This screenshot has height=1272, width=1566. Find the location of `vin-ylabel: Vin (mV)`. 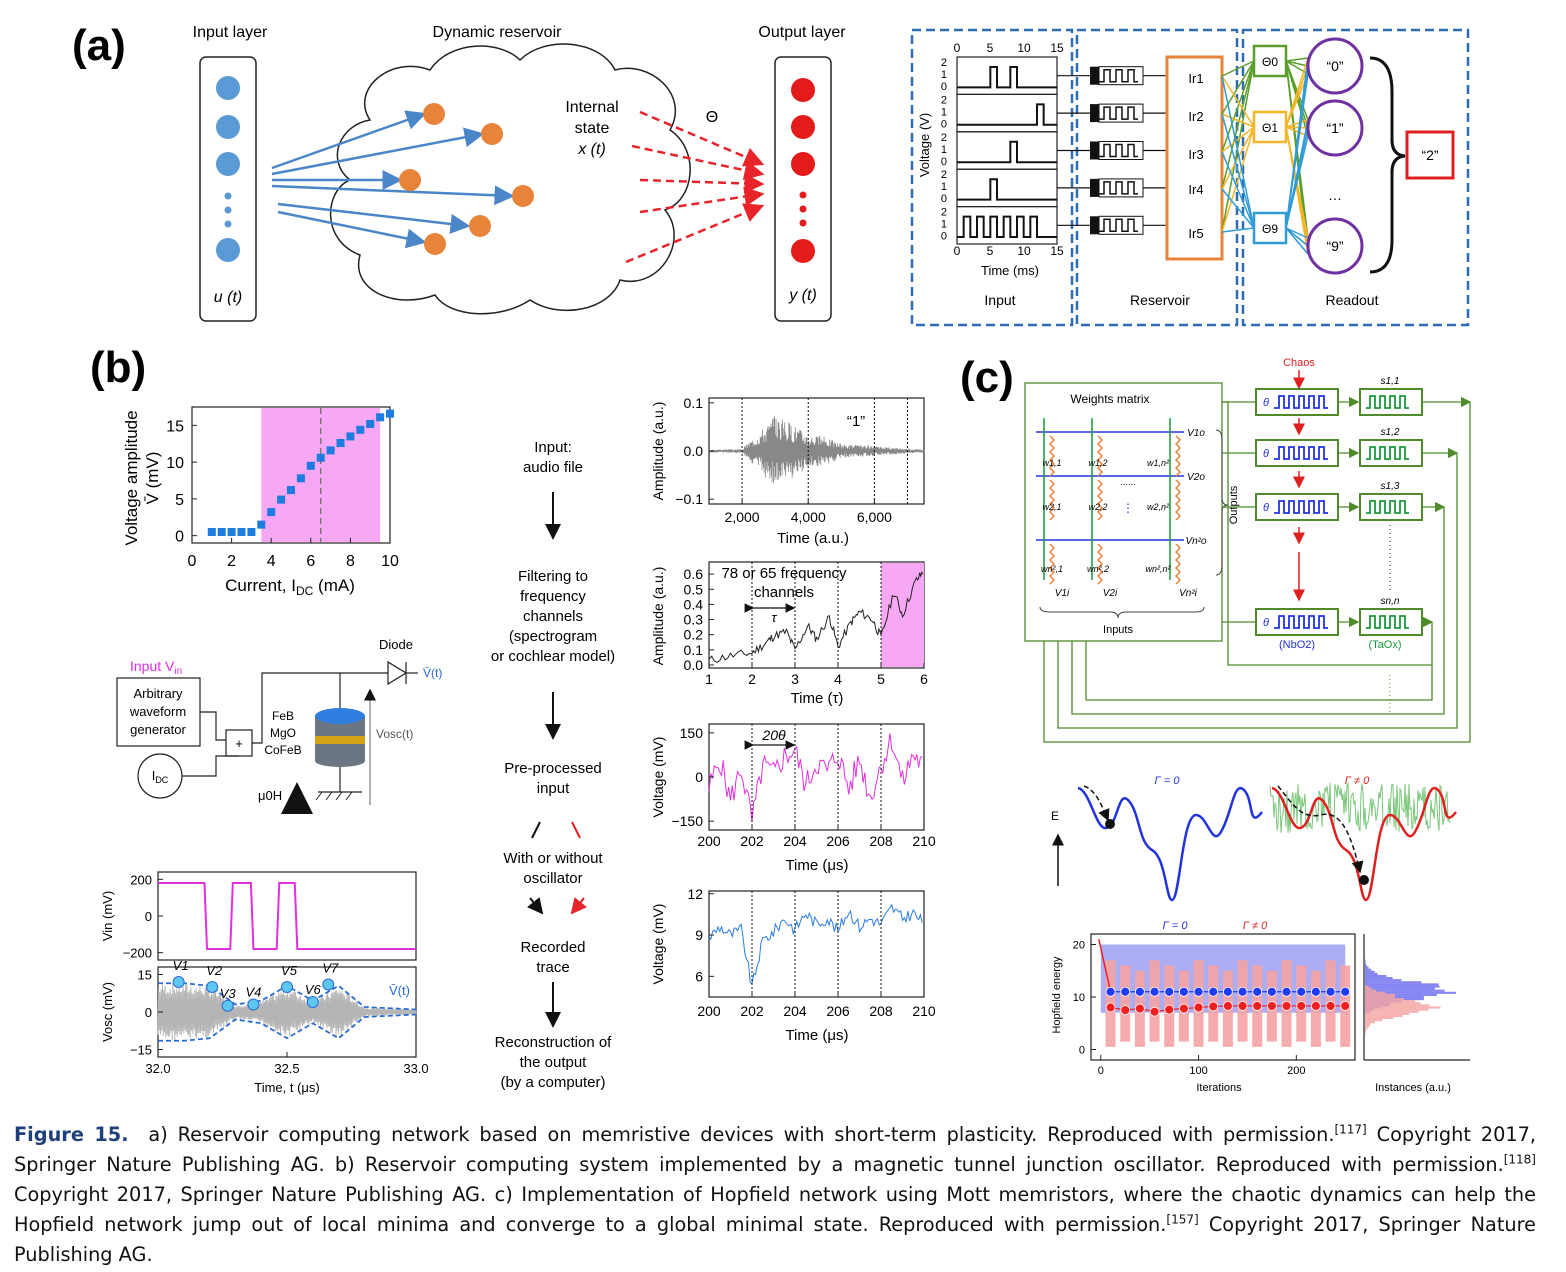

vin-ylabel: Vin (mV) is located at coordinates (107, 916).